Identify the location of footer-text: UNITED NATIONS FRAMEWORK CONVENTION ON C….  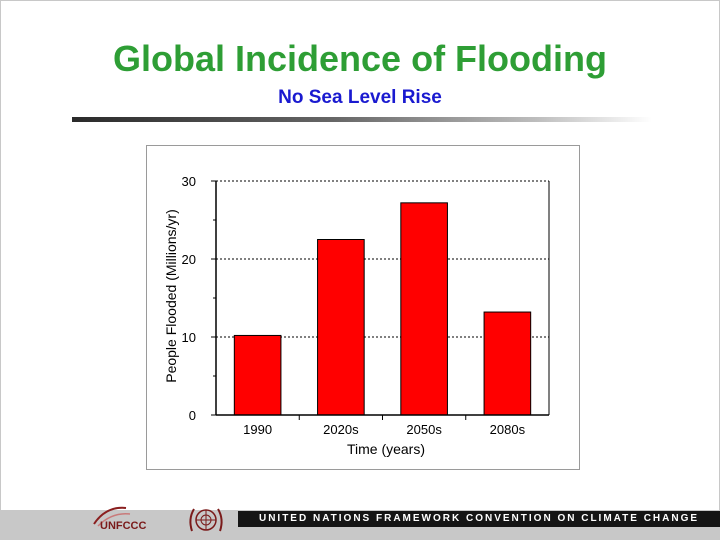
(479, 518).